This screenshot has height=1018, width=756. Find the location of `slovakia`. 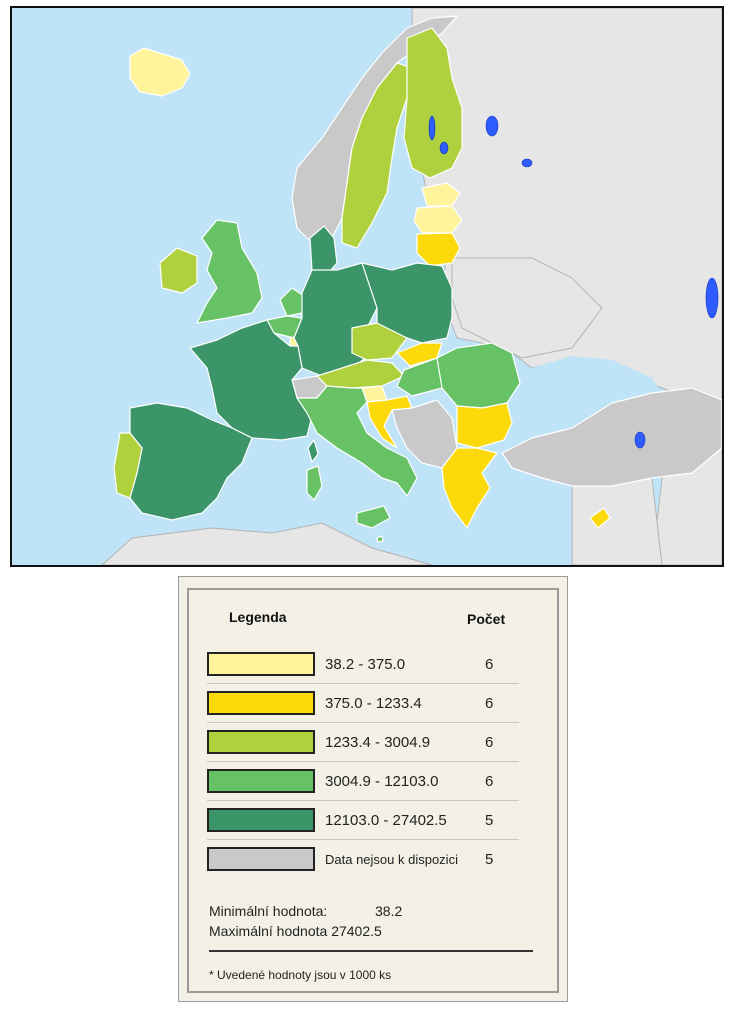

slovakia is located at coordinates (419, 354).